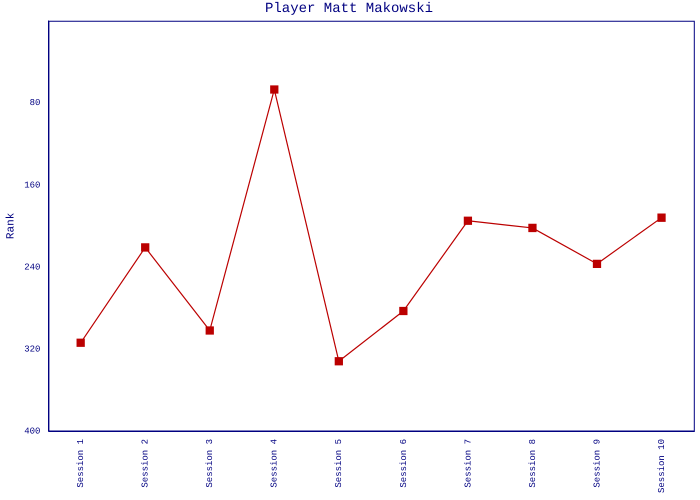  What do you see at coordinates (32, 349) in the screenshot?
I see `y-tick-label: 320` at bounding box center [32, 349].